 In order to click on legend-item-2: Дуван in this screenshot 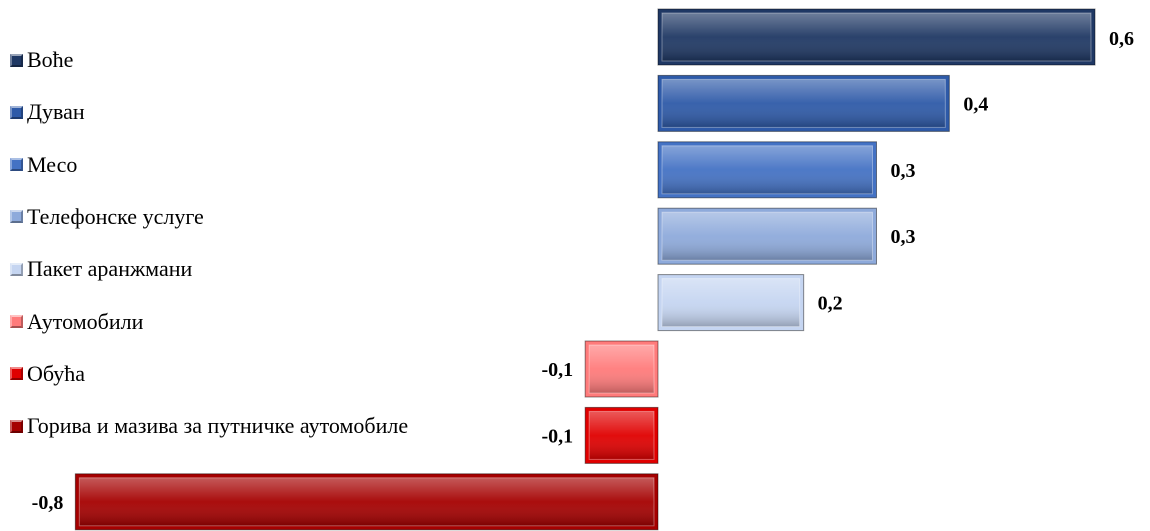, I will do `click(47, 112)`.